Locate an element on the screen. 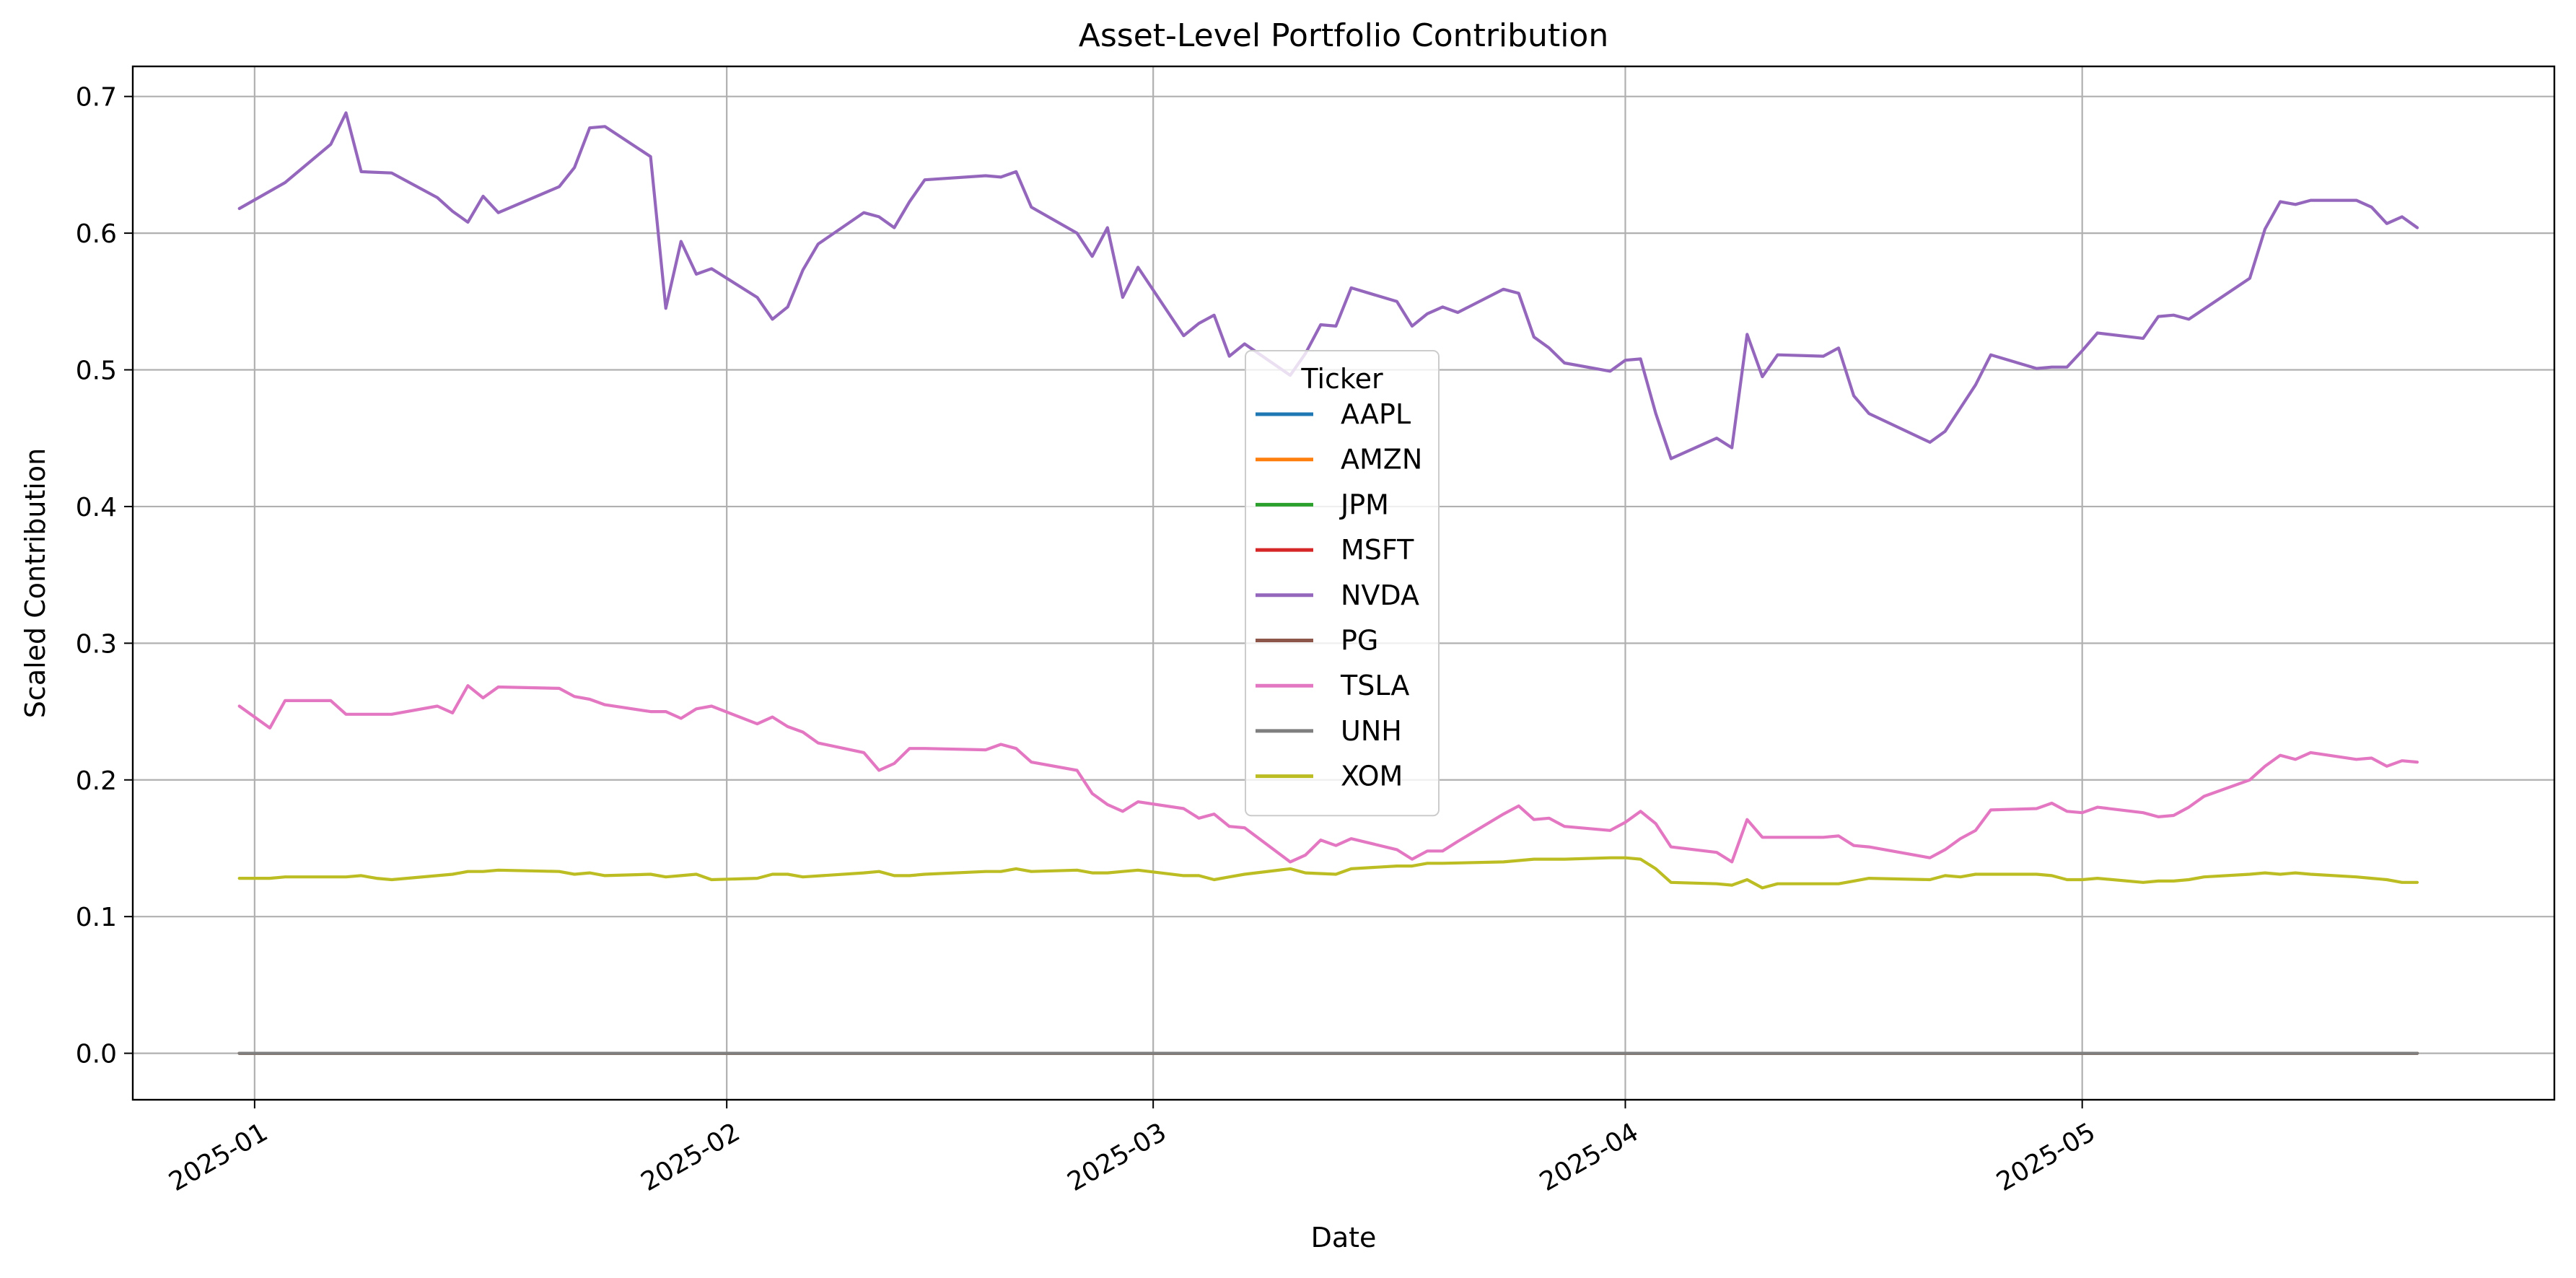 Image resolution: width=2576 pixels, height=1278 pixels. y-tick-label: 0.3 is located at coordinates (97, 644).